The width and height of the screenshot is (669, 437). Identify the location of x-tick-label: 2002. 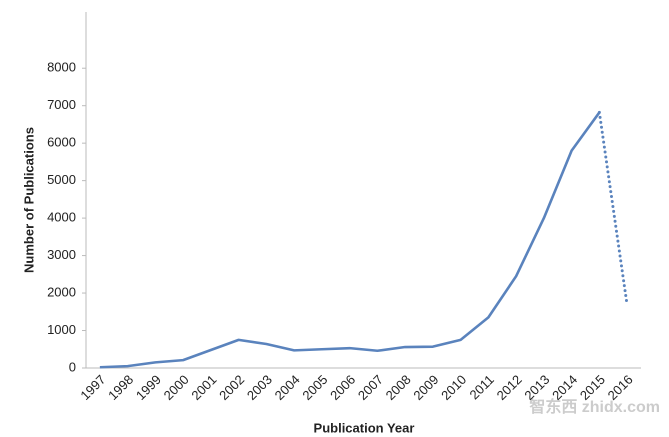
(231, 387).